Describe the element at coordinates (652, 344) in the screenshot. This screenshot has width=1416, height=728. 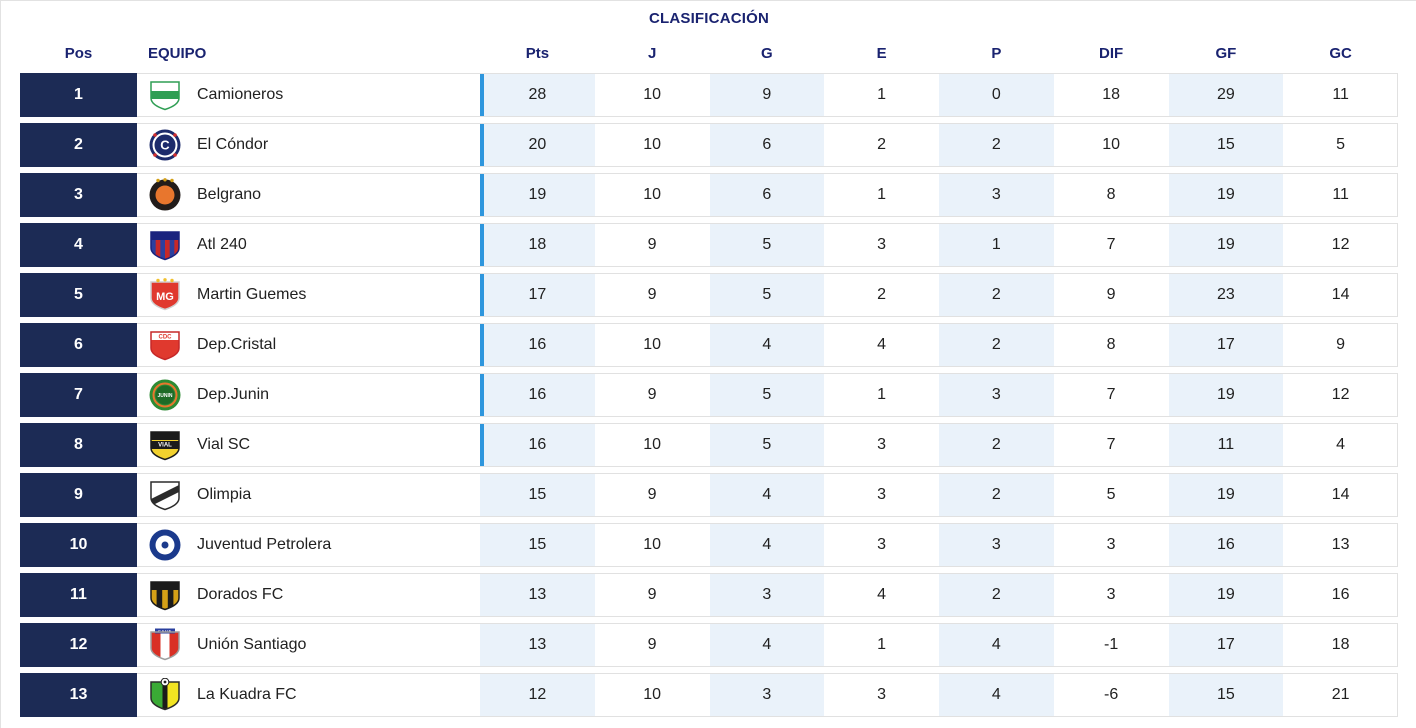
I see `stat-value: 10` at that location.